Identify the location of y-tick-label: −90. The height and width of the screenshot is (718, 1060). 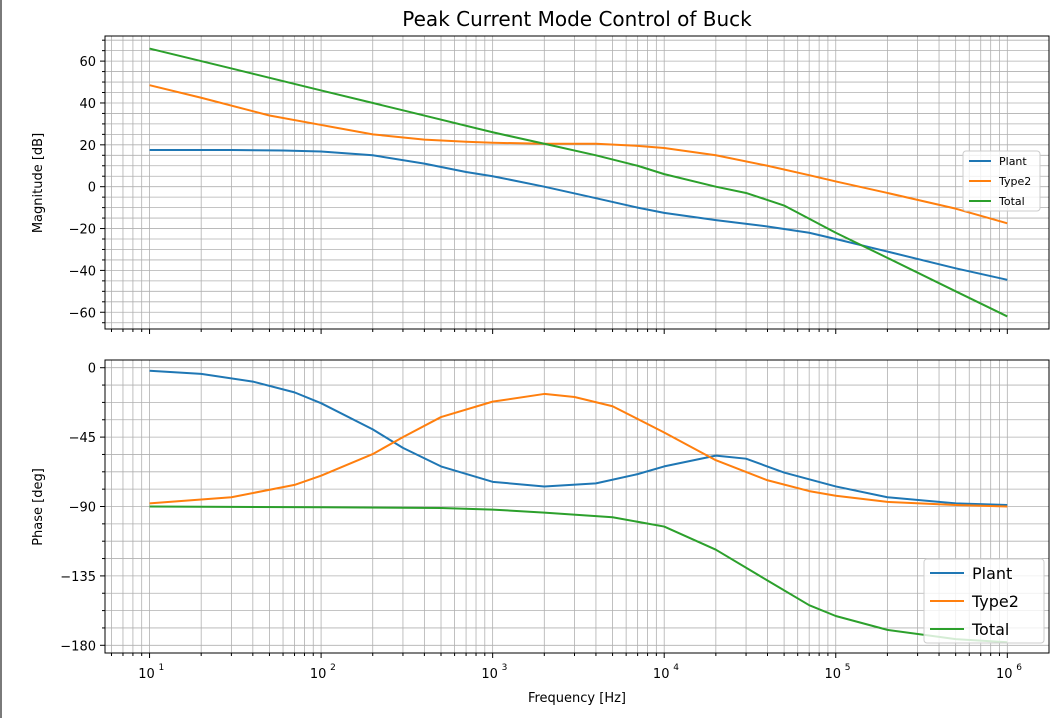
(82, 508).